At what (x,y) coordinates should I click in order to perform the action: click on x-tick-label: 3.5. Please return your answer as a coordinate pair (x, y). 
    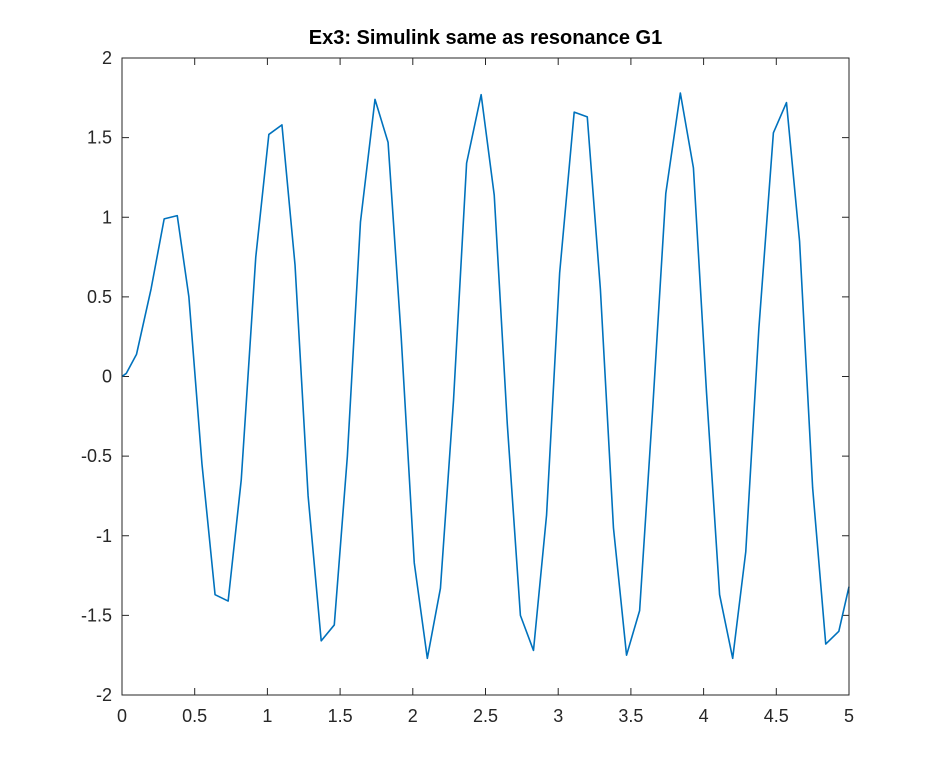
    Looking at the image, I should click on (630, 716).